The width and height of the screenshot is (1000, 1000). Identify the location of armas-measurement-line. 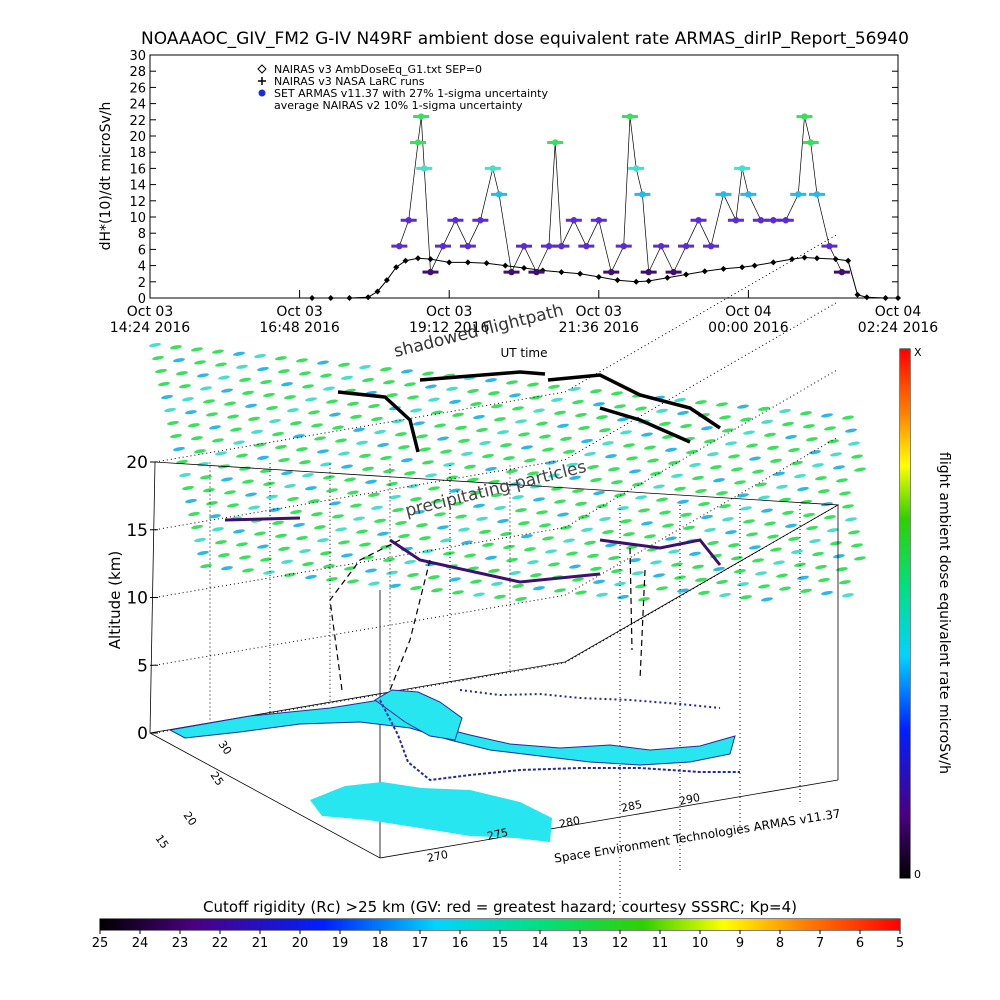
(620, 195).